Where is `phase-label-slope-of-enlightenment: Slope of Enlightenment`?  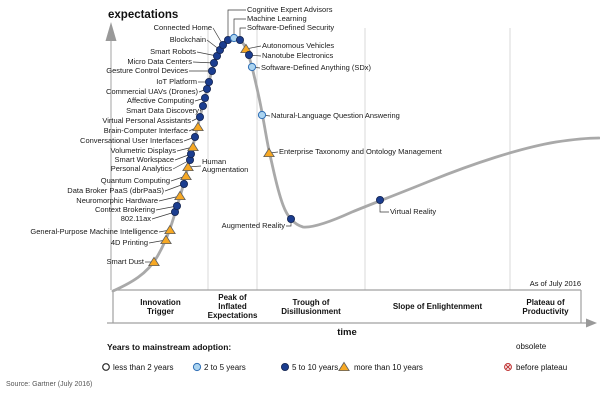 phase-label-slope-of-enlightenment: Slope of Enlightenment is located at coordinates (437, 306).